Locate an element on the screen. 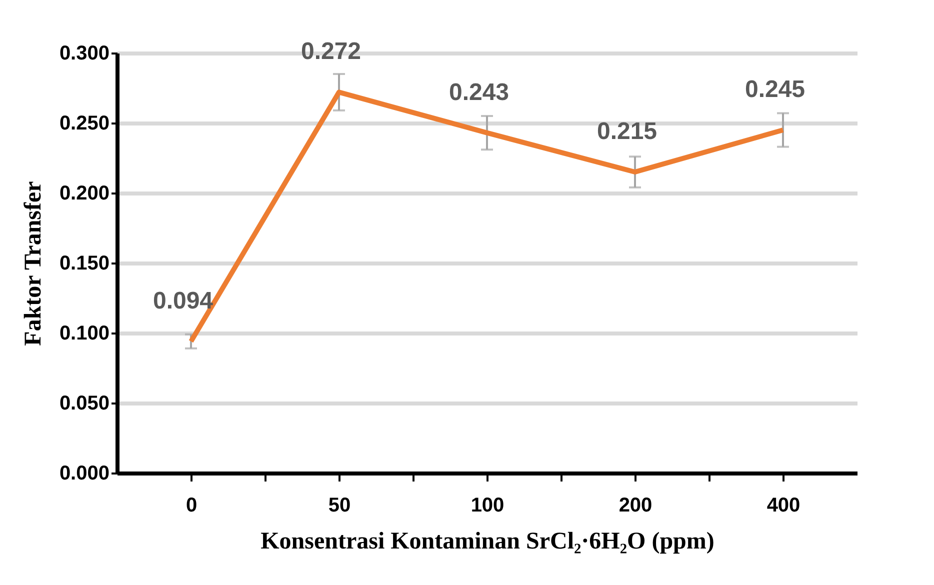  y-tick-label: 0.150 is located at coordinates (84, 263).